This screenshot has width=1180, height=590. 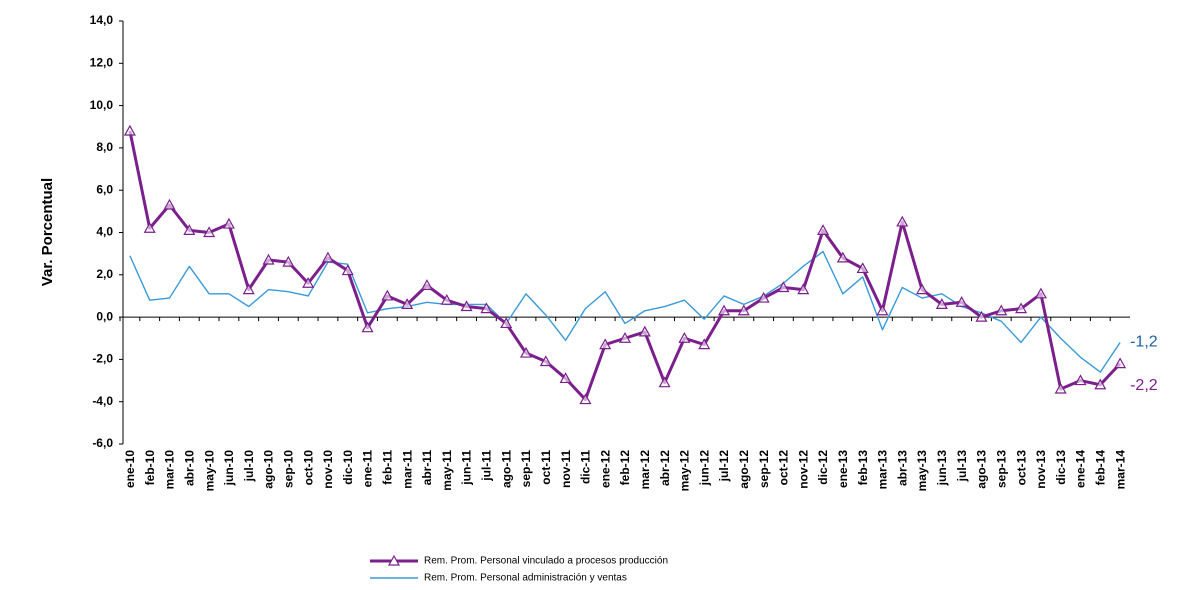 What do you see at coordinates (249, 466) in the screenshot?
I see `x-tick-label: jul-10` at bounding box center [249, 466].